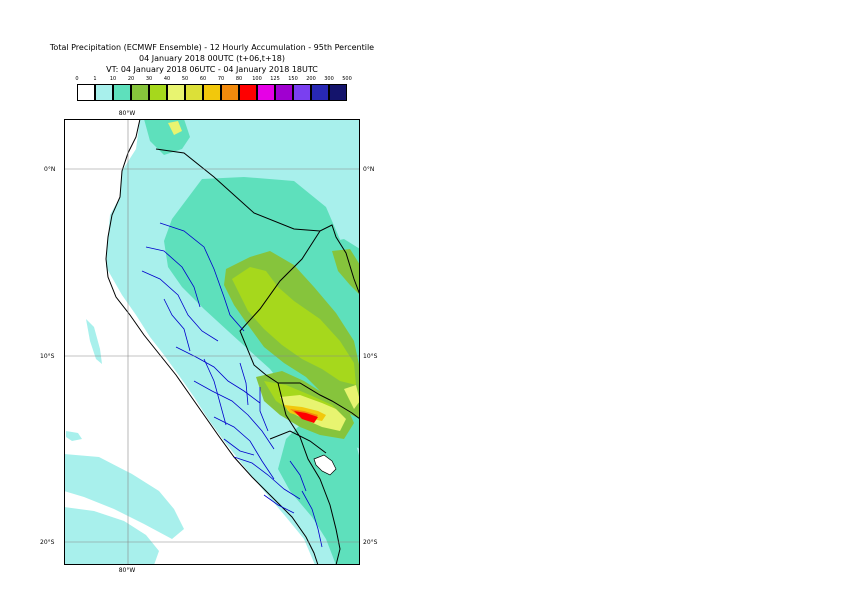  Describe the element at coordinates (325, 465) in the screenshot. I see `lake-titicaca` at that location.